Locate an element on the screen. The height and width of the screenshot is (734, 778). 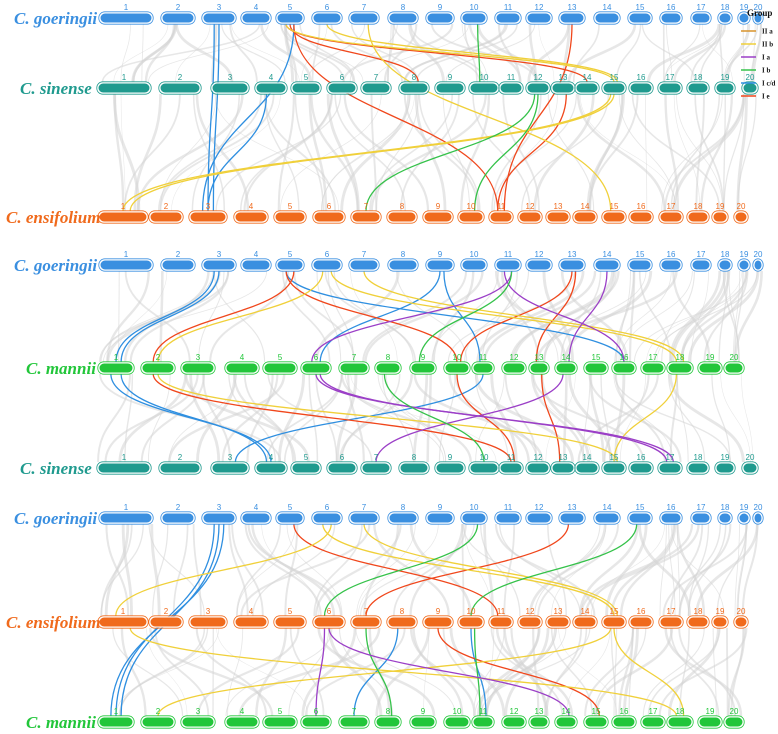
chromosome-number: 20 is located at coordinates (734, 711).